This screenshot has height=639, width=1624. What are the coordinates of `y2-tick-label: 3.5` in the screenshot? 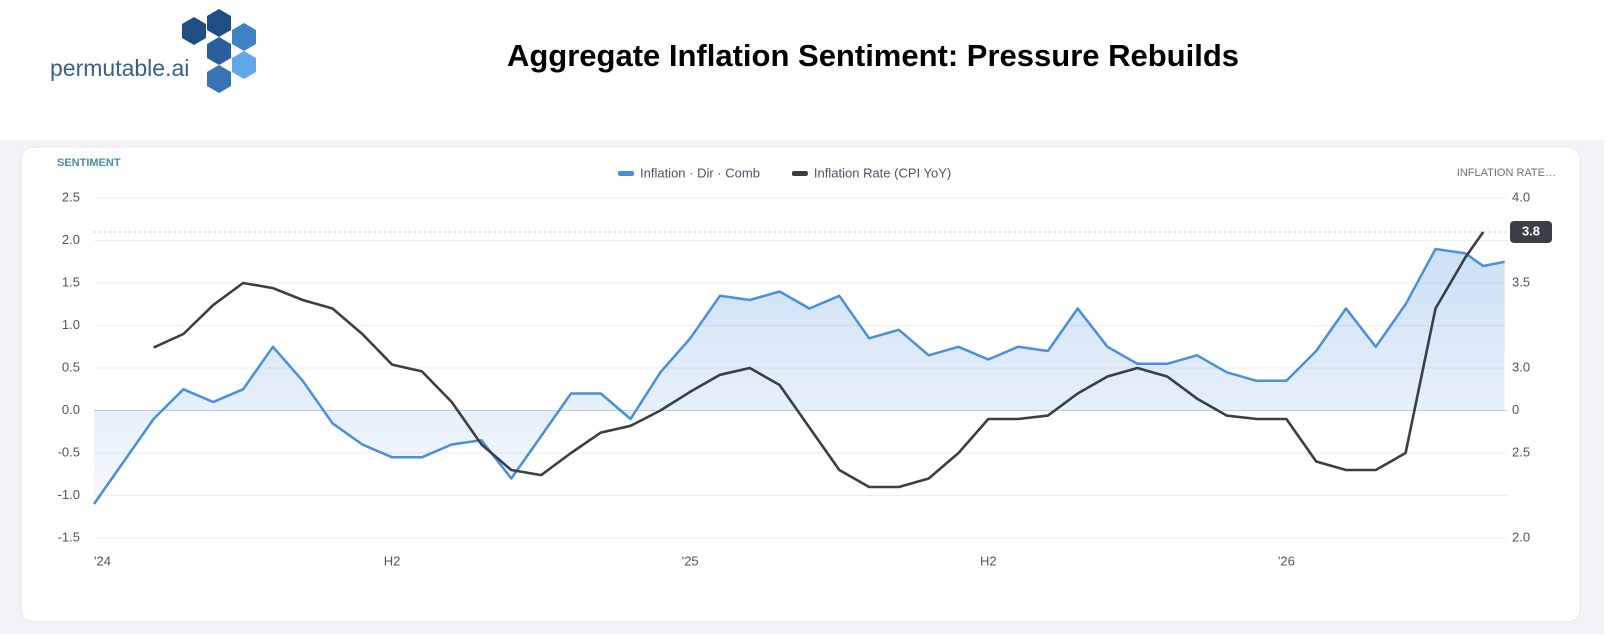 It's located at (1521, 281).